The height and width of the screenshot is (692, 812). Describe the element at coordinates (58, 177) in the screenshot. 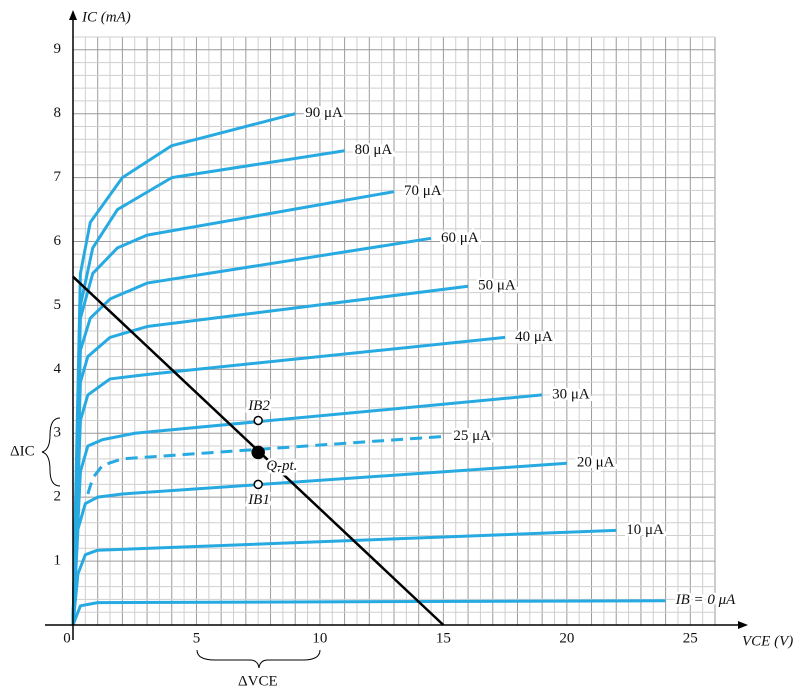

I see `y-tick-label: 7` at that location.